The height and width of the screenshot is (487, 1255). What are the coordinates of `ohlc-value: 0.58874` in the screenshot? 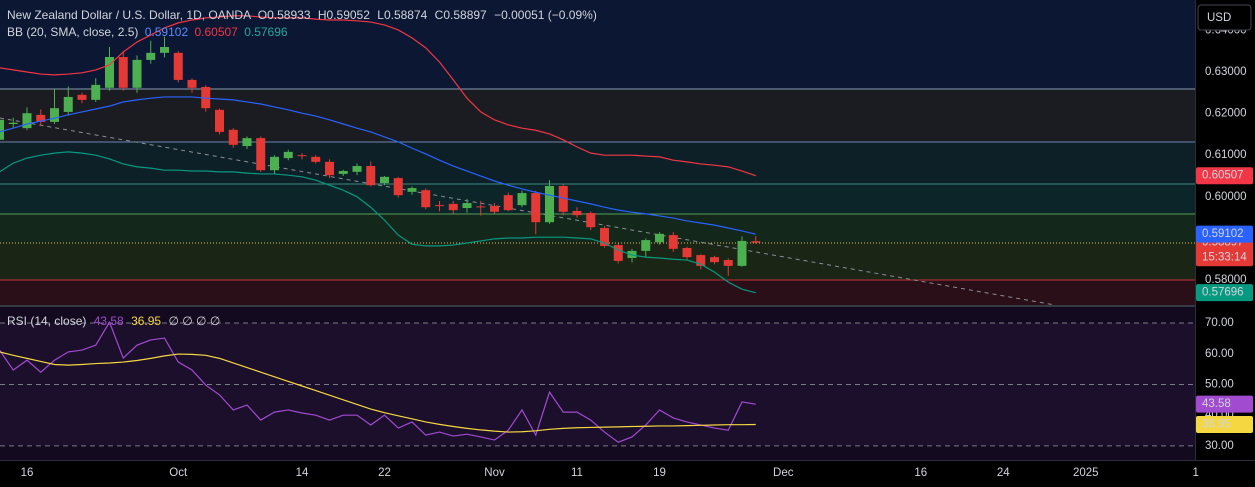 It's located at (406, 15).